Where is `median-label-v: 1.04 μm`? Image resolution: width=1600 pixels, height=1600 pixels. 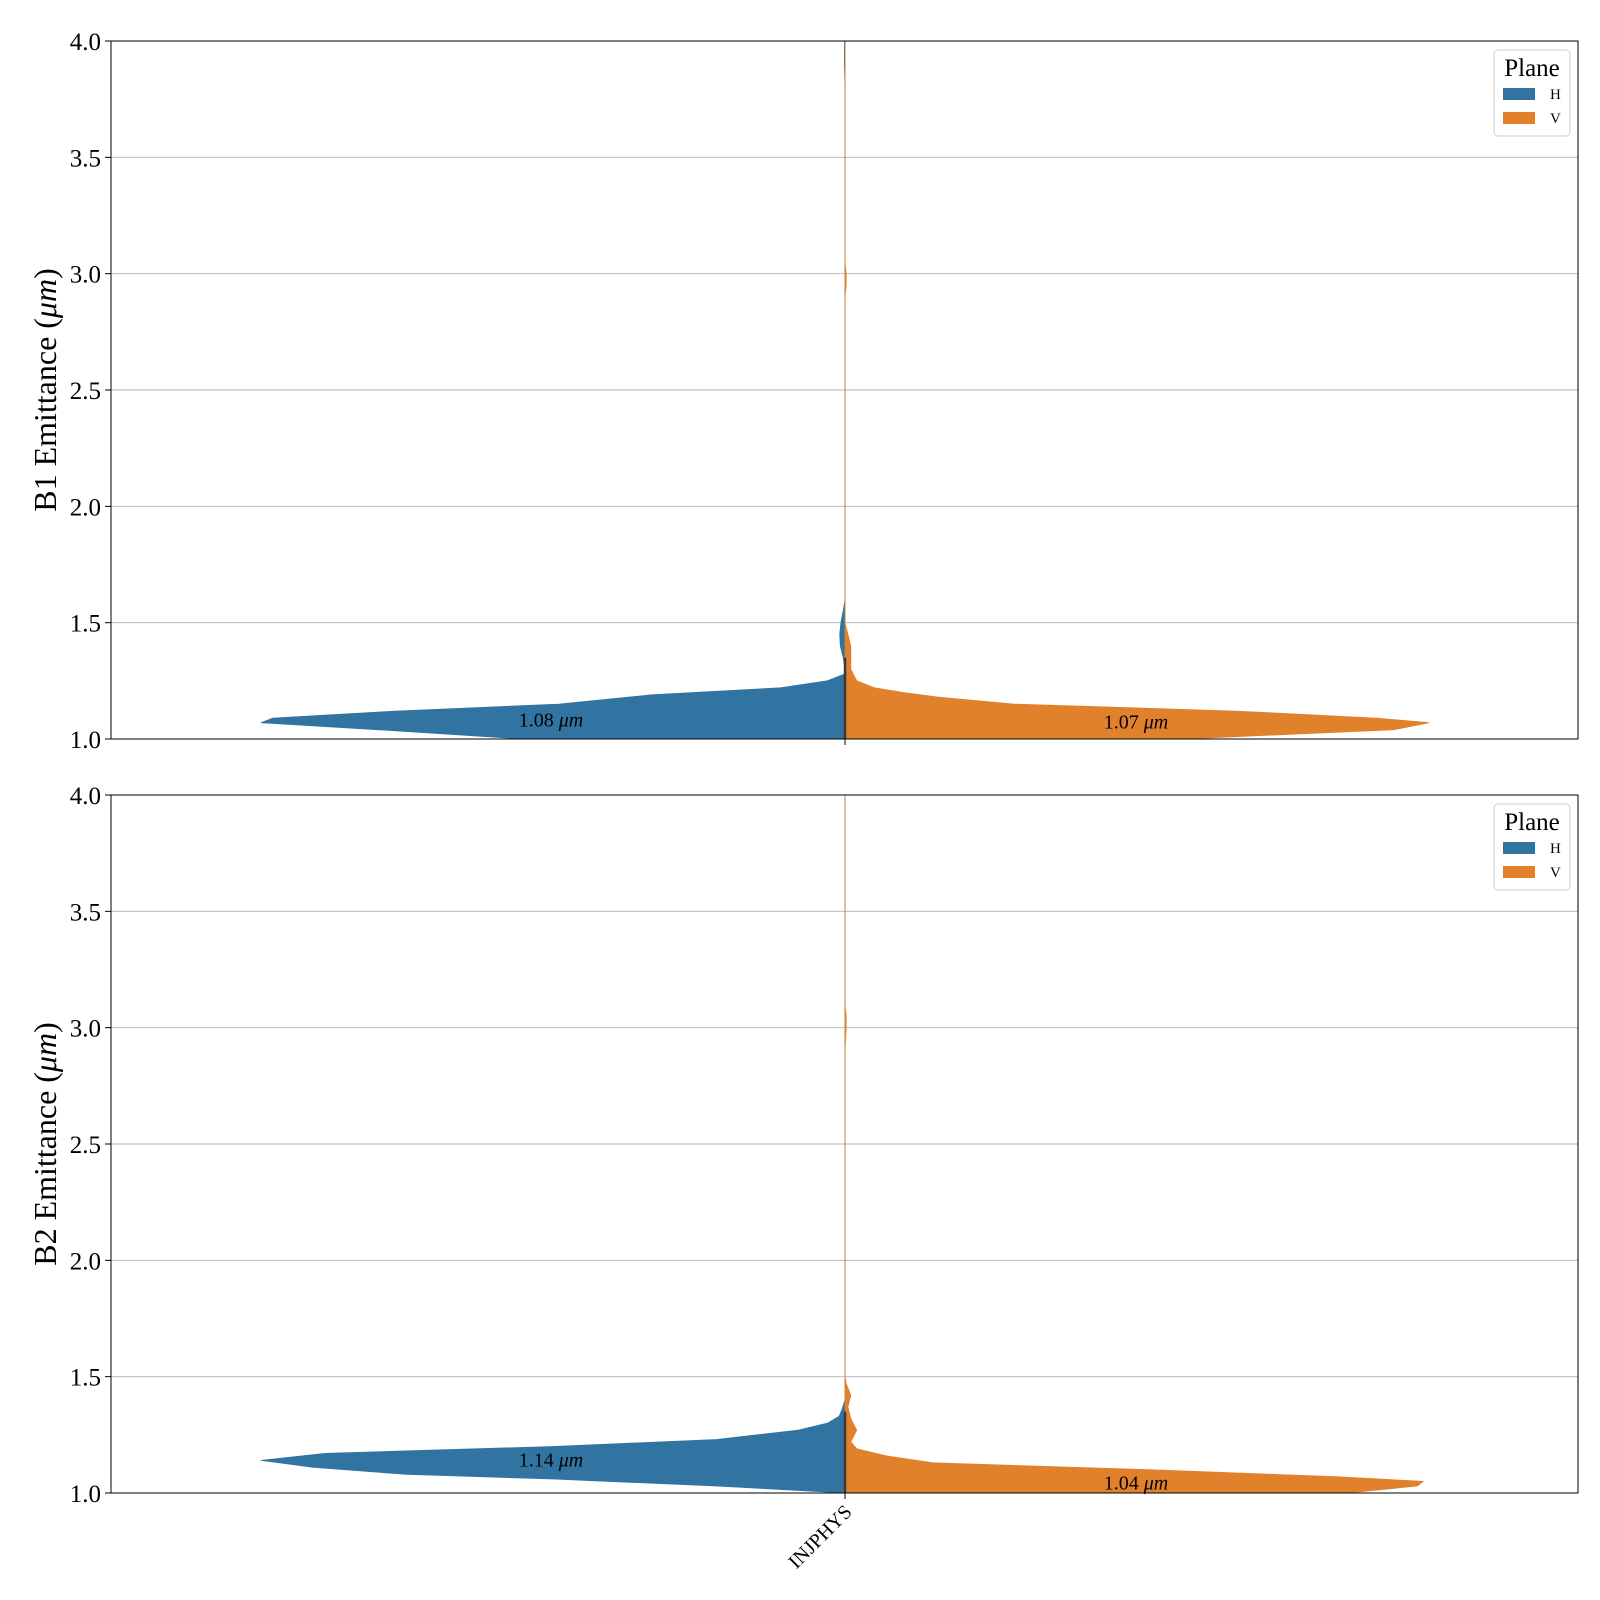
median-label-v: 1.04 μm is located at coordinates (1136, 1484).